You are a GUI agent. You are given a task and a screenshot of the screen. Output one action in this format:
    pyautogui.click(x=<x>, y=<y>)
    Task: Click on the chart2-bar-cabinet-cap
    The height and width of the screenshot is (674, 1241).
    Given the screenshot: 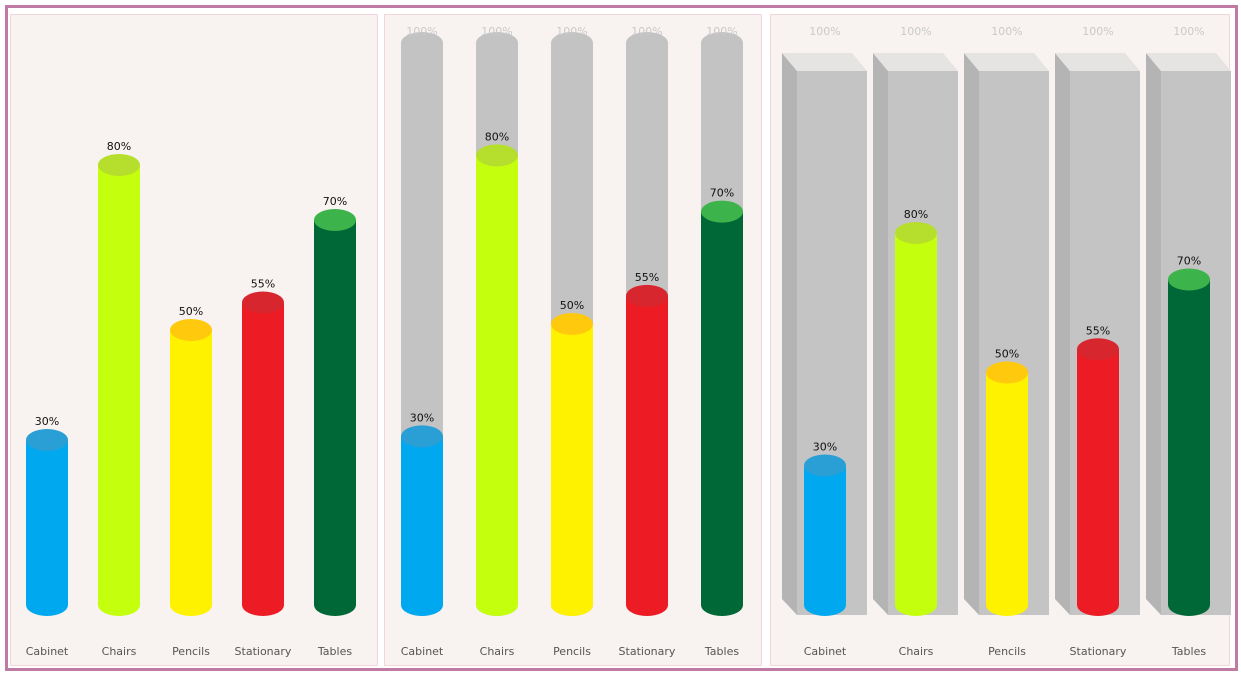 What is the action you would take?
    pyautogui.click(x=825, y=465)
    